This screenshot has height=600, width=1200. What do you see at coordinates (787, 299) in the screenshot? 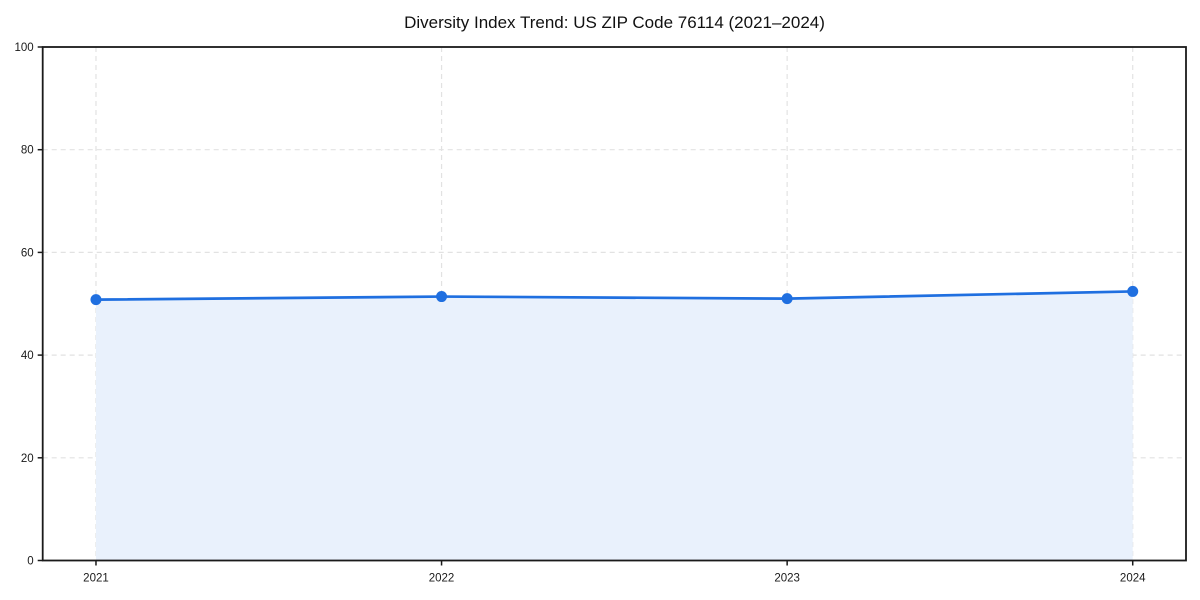
I see `data-point-2023` at bounding box center [787, 299].